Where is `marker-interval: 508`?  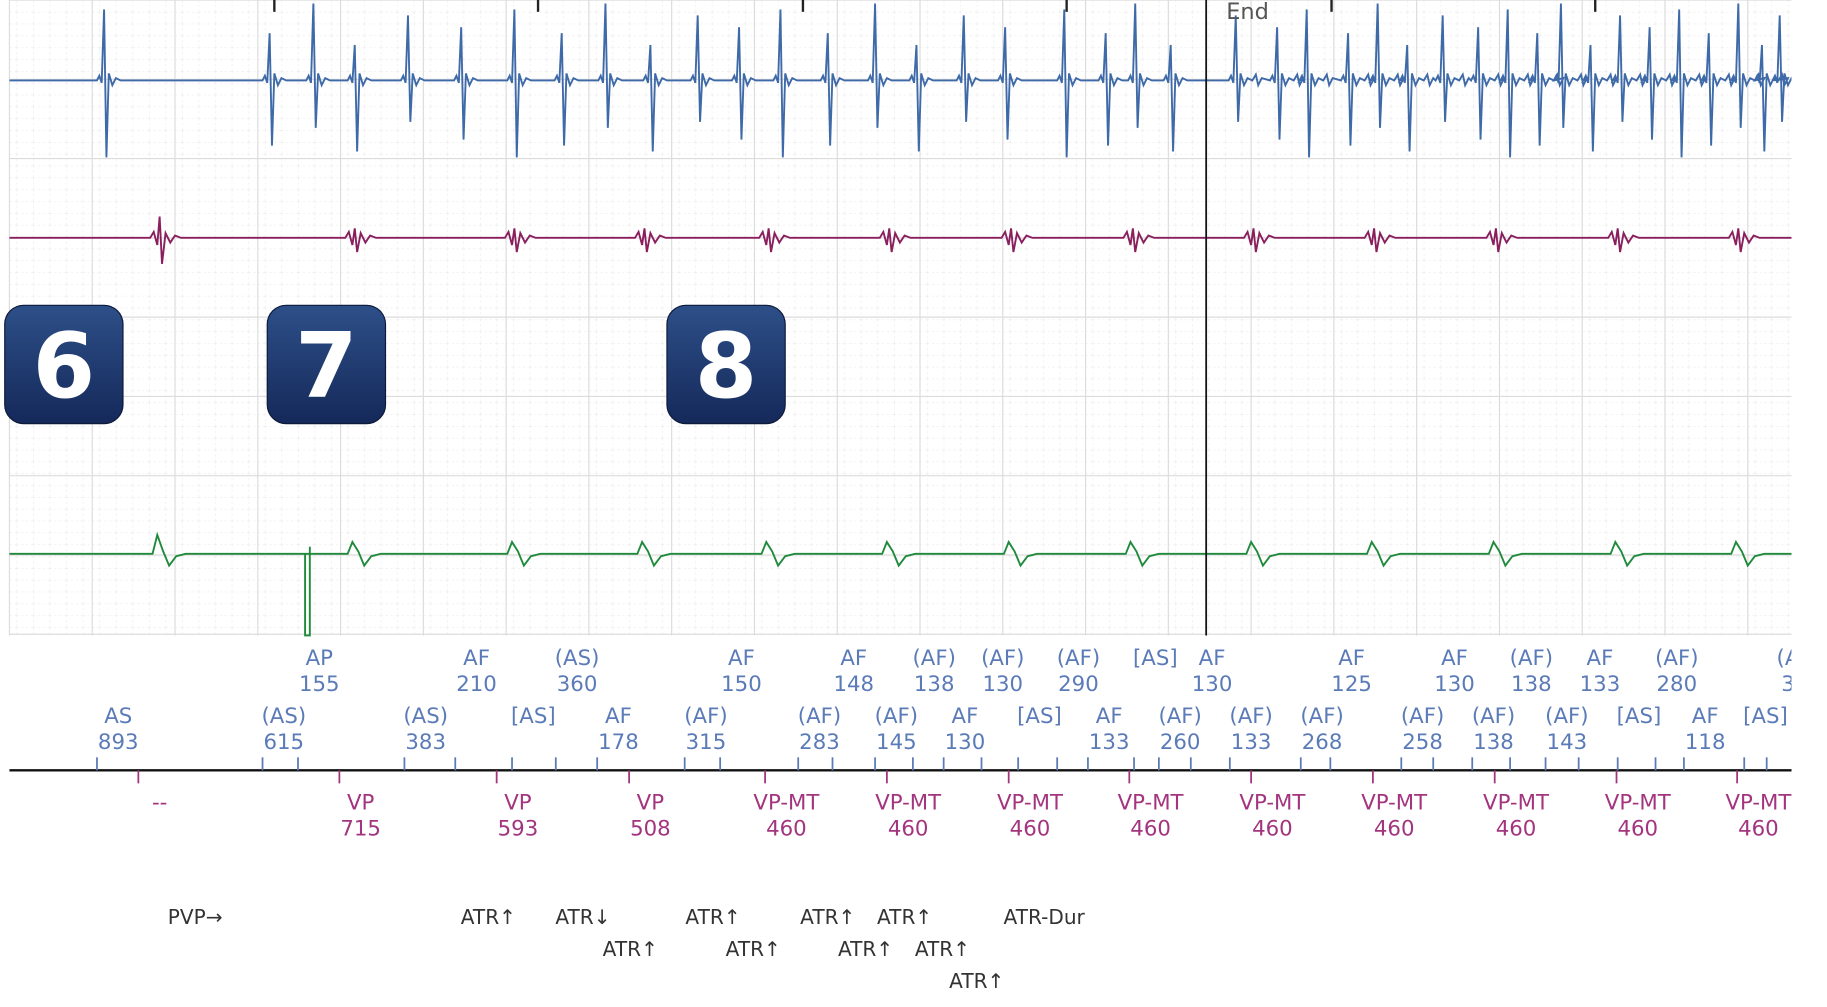
marker-interval: 508 is located at coordinates (650, 828).